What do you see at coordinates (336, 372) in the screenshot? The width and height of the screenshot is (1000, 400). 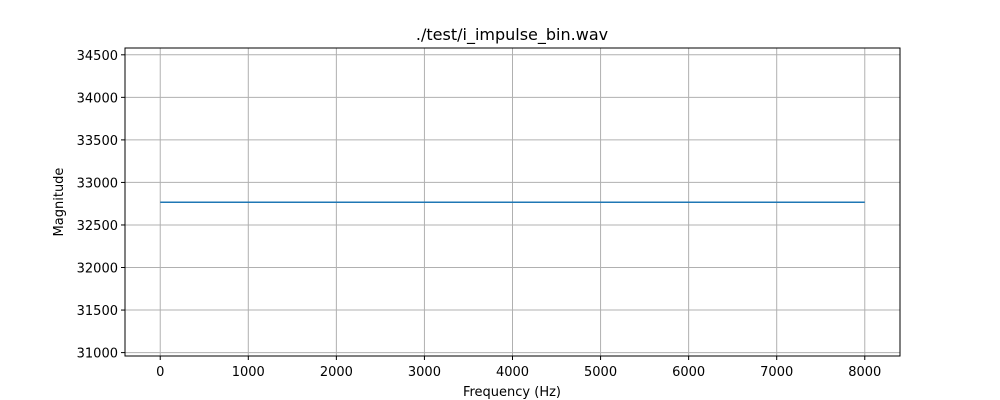 I see `x-tick-label: 2000` at bounding box center [336, 372].